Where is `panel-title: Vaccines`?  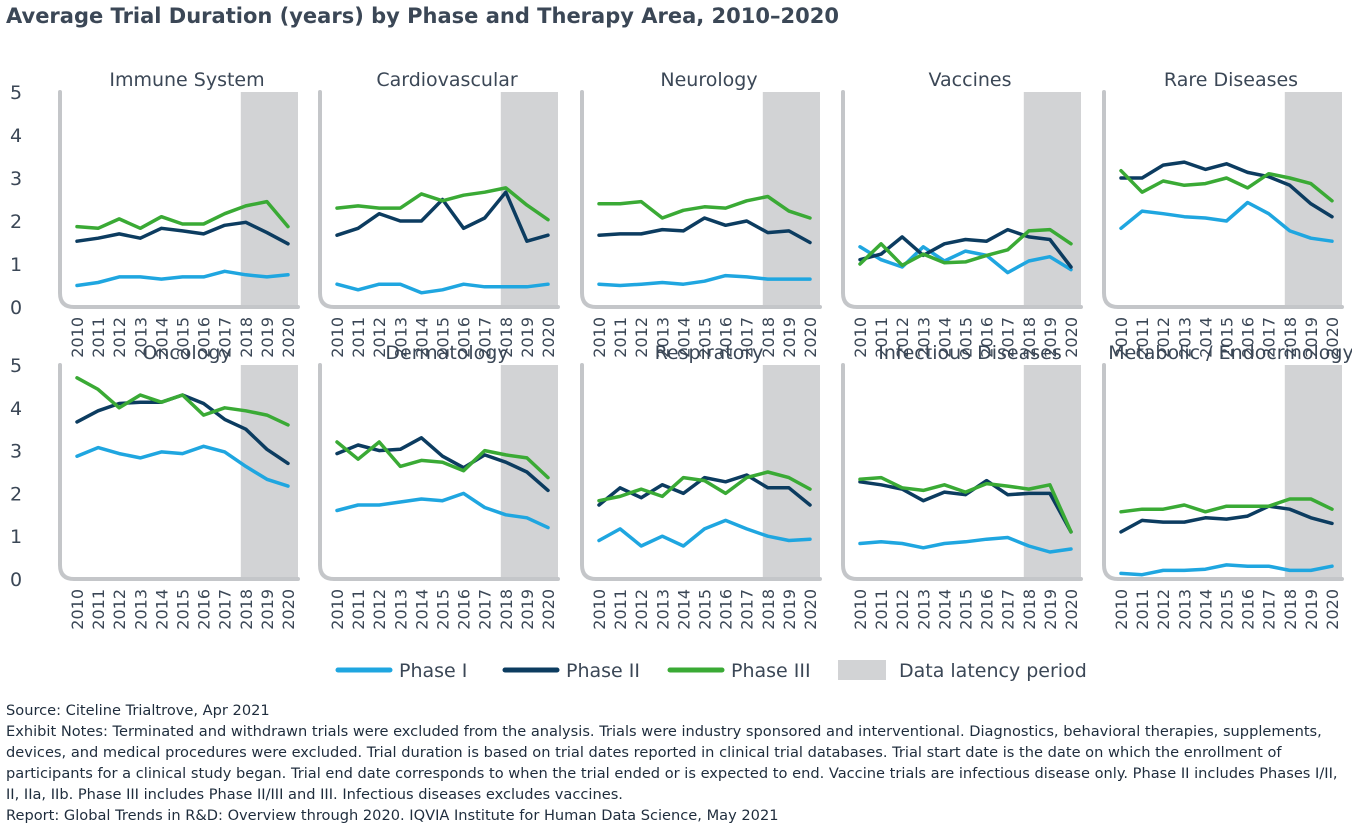 panel-title: Vaccines is located at coordinates (970, 80).